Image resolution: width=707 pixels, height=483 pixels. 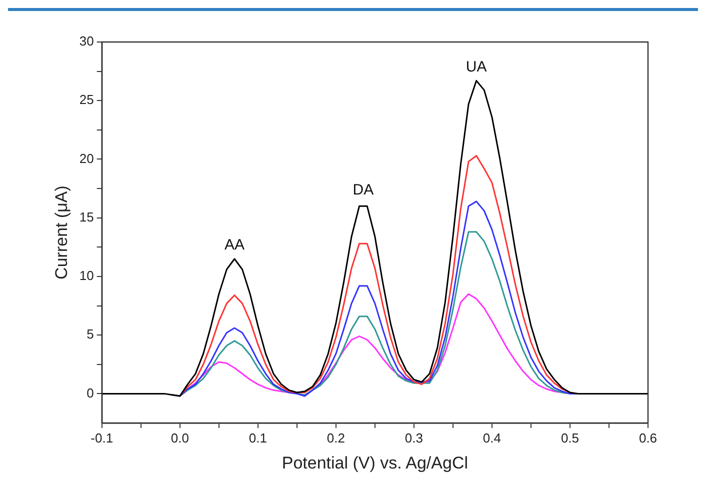 I want to click on annotation: DA, so click(x=363, y=189).